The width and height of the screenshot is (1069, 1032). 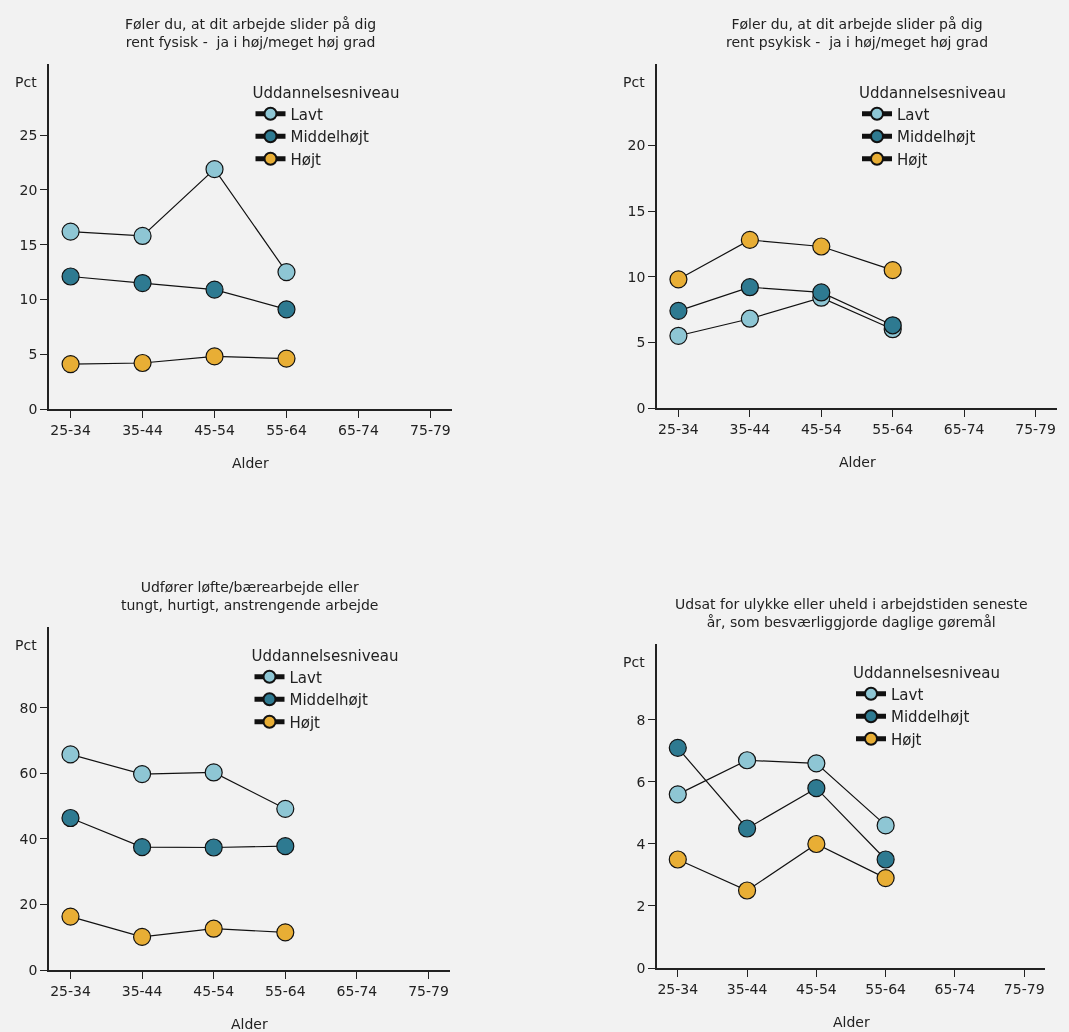 What do you see at coordinates (857, 33) in the screenshot?
I see `chart-title: Føler du, at dit arbejde slider på dig rent psykisk - ja i høj/meget høj grad` at bounding box center [857, 33].